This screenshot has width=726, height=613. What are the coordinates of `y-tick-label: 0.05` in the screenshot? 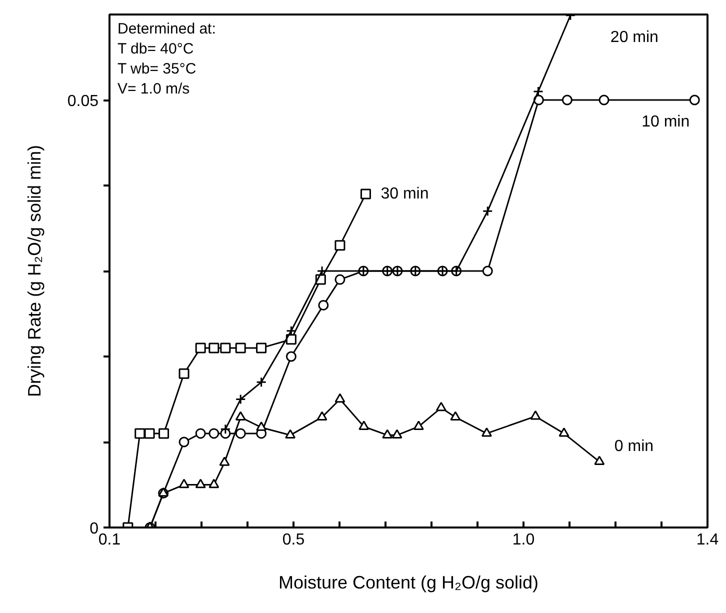 It's located at (83, 101).